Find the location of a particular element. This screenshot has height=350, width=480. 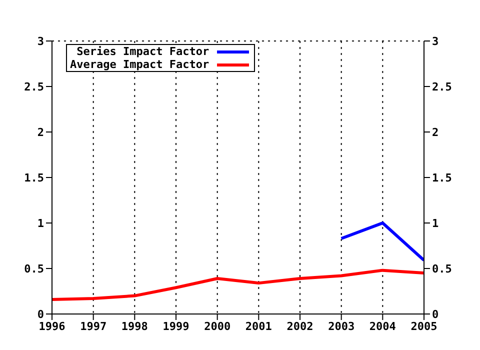

x-tick-label: 1997 is located at coordinates (93, 326).